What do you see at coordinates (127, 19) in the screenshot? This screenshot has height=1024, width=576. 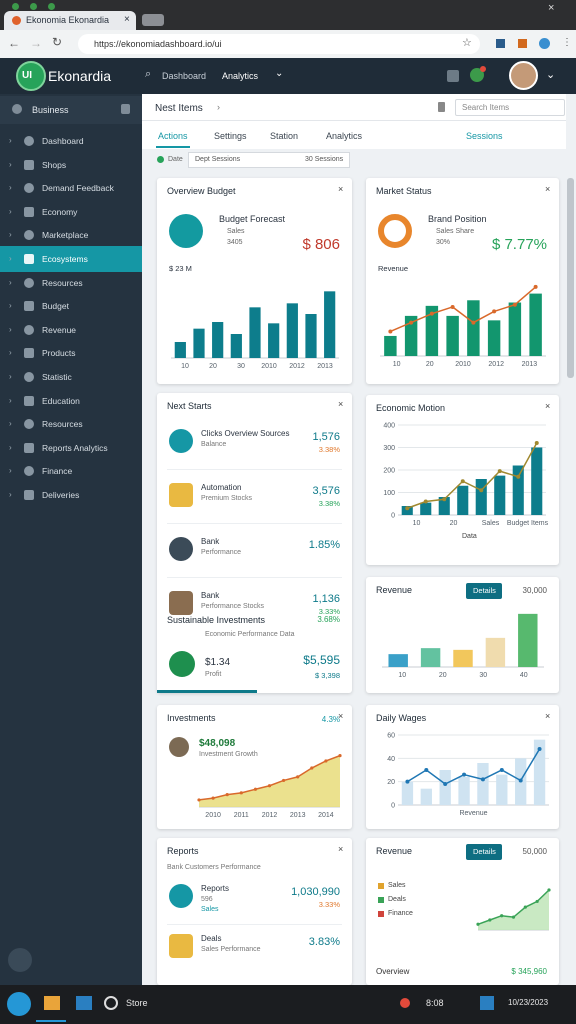 I see `tab-close: ×` at bounding box center [127, 19].